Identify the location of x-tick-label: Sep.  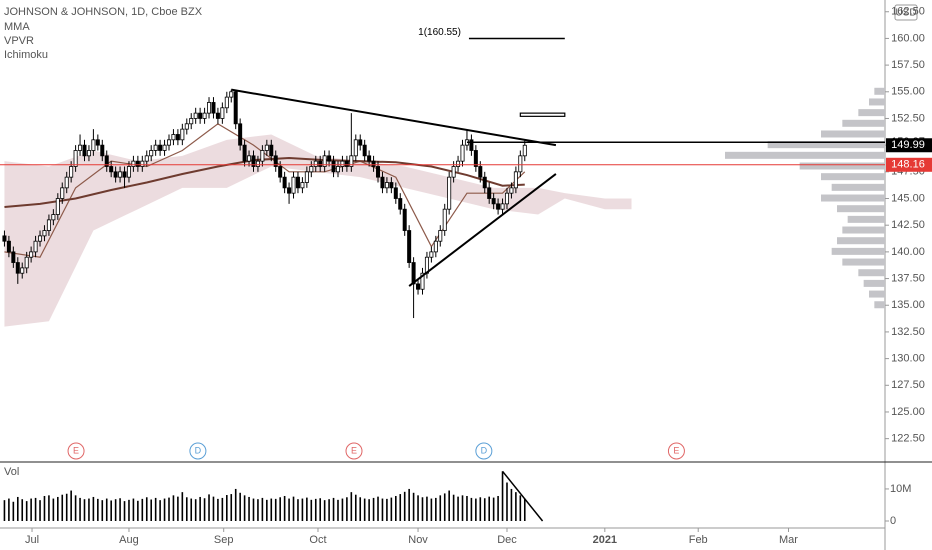
(224, 540).